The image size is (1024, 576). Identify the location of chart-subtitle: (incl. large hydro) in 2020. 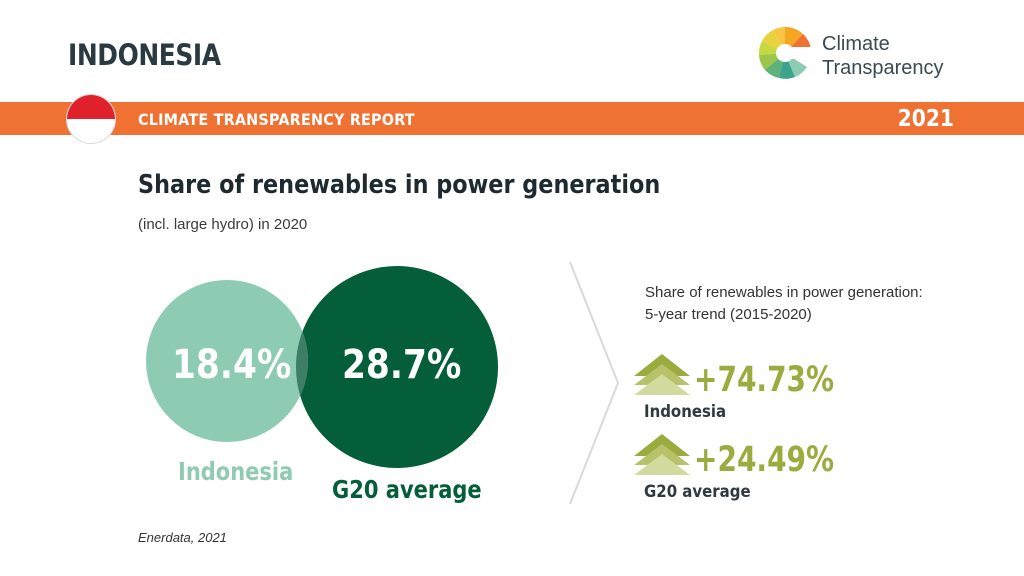
(223, 224).